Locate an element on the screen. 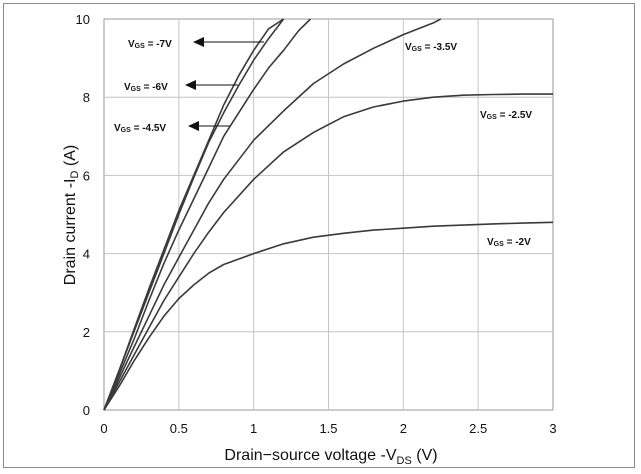 The height and width of the screenshot is (474, 641). x-tick-label: 2.5 is located at coordinates (478, 428).